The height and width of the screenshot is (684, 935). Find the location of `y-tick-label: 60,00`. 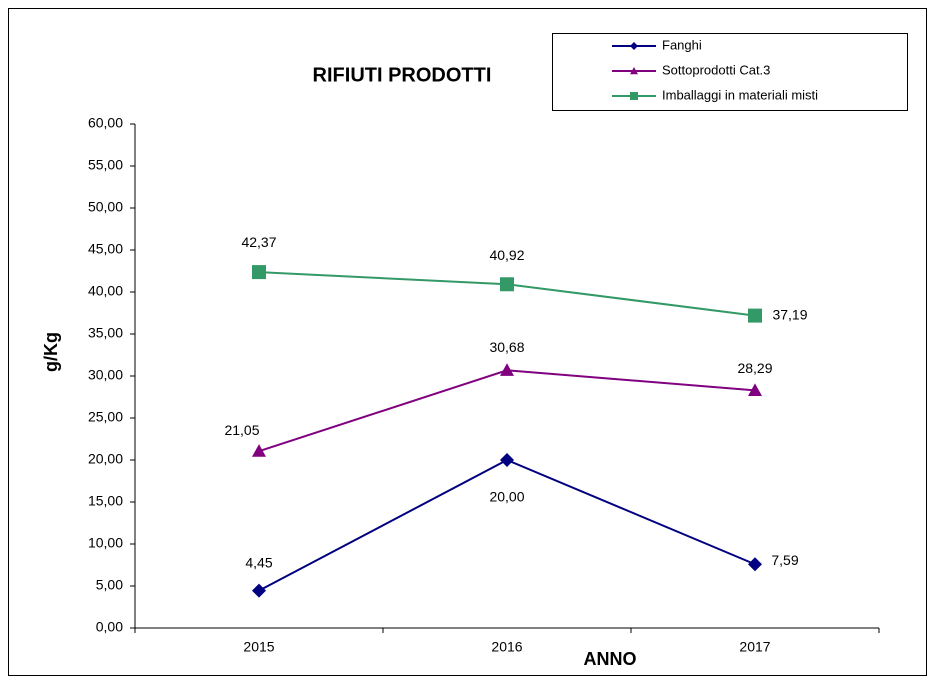

y-tick-label: 60,00 is located at coordinates (105, 123).